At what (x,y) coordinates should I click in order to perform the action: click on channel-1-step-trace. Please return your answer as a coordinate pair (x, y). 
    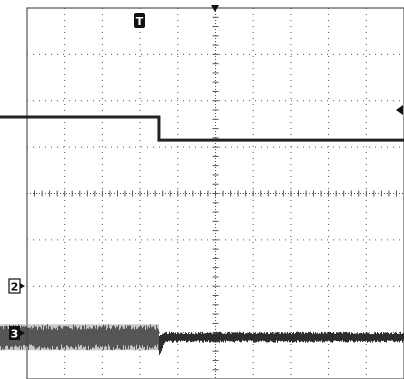
    Looking at the image, I should click on (202, 128).